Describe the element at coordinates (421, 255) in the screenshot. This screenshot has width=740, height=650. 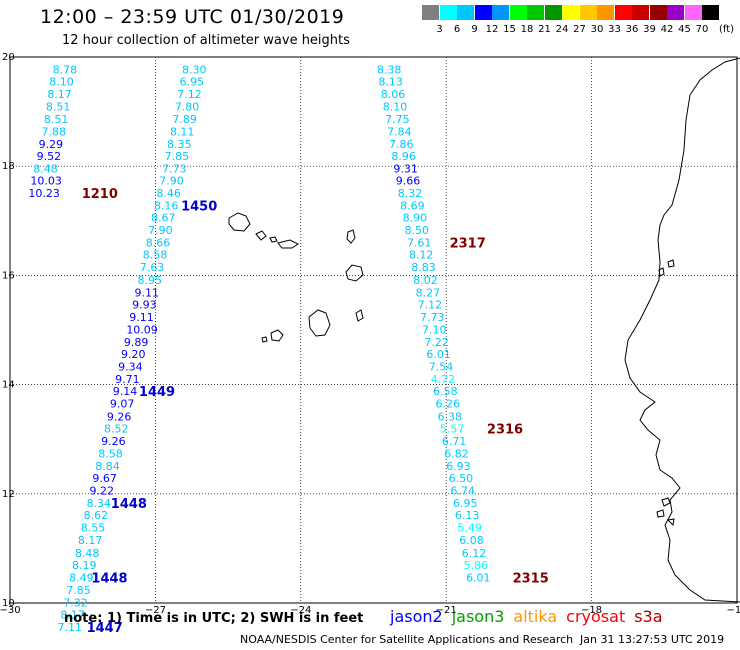
I see `wave-height-value: 8.12` at that location.